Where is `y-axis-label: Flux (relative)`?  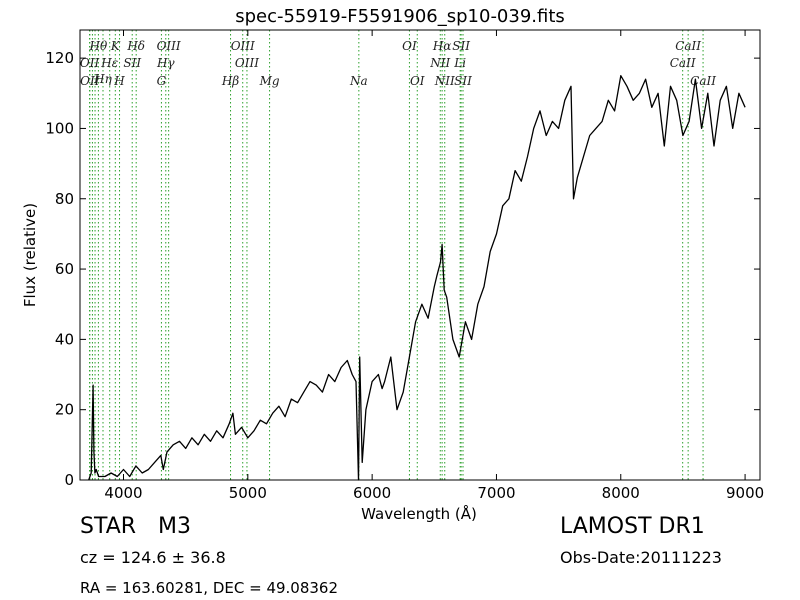 y-axis-label: Flux (relative) is located at coordinates (30, 255).